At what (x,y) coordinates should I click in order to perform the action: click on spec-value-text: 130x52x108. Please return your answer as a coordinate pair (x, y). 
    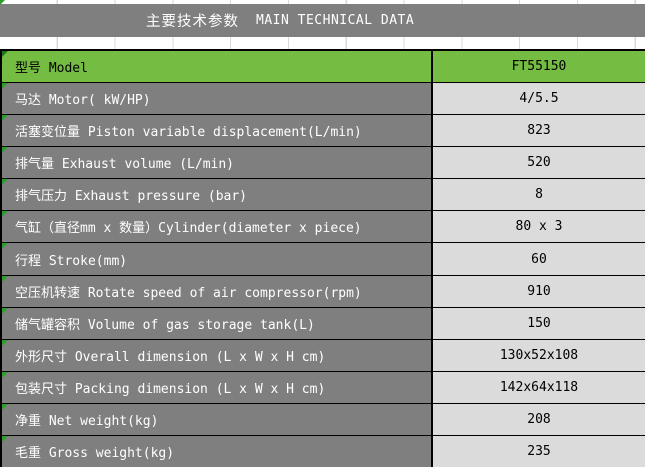
    Looking at the image, I should click on (539, 355).